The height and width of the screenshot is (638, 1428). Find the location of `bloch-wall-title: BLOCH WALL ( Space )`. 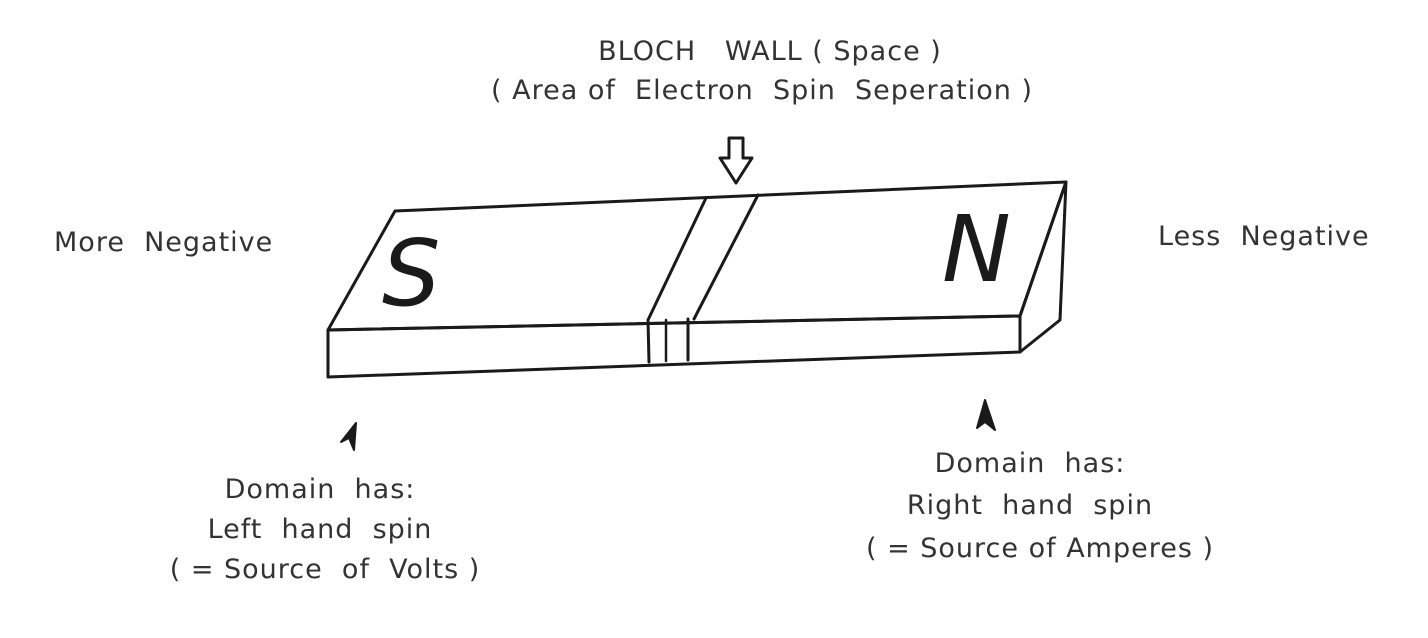

bloch-wall-title: BLOCH WALL ( Space ) is located at coordinates (770, 51).